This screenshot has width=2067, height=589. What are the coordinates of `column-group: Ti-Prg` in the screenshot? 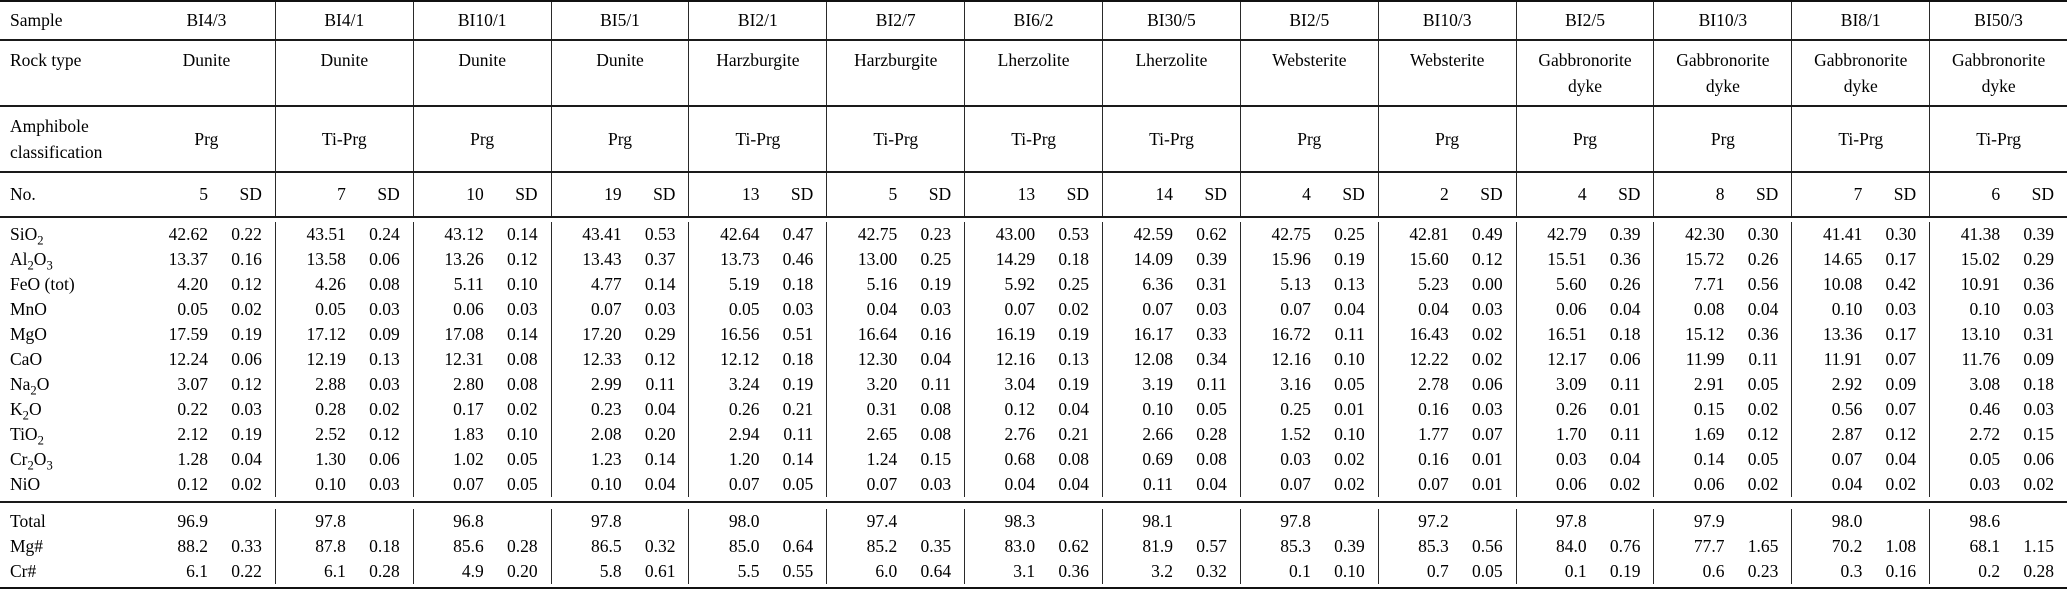 It's located at (895, 139).